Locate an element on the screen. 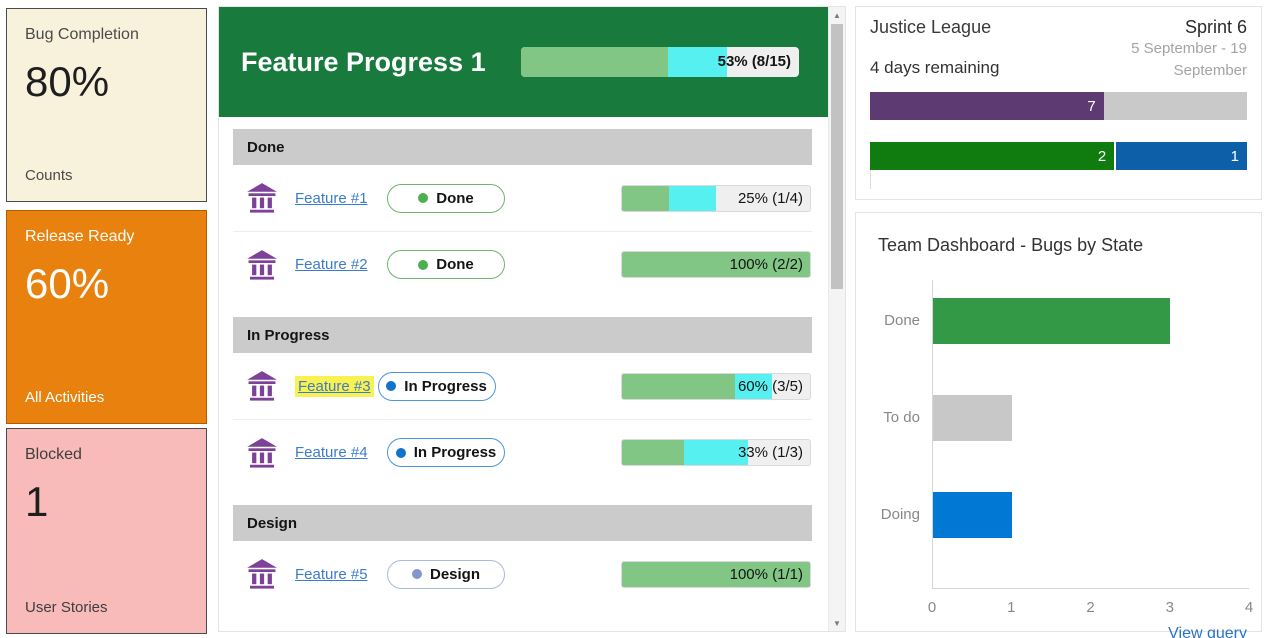 The image size is (1269, 638). work-track-segment is located at coordinates (1175, 105).